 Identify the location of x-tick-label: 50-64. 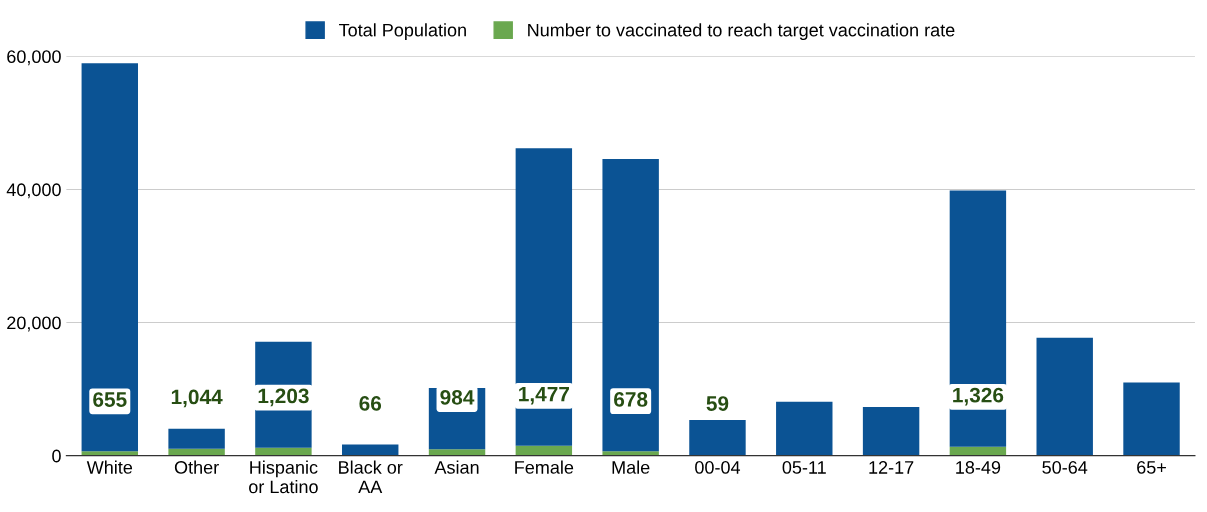
(1065, 467).